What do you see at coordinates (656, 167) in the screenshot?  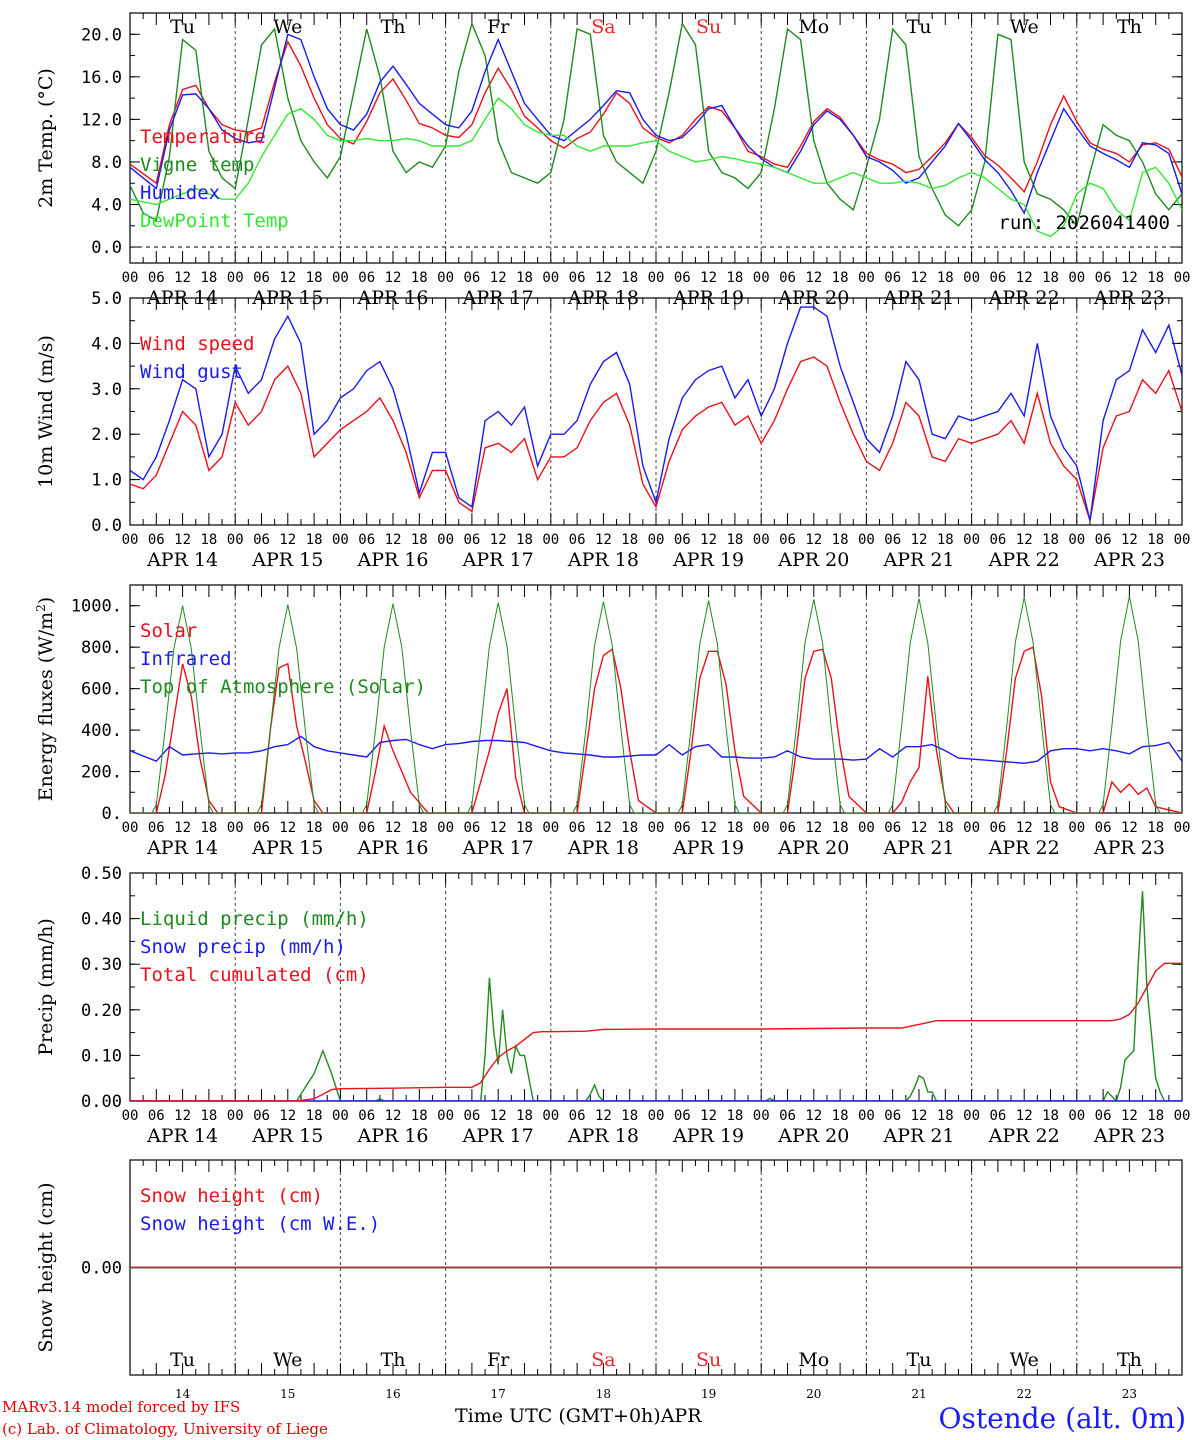 I see `series-dewpoint-temp` at bounding box center [656, 167].